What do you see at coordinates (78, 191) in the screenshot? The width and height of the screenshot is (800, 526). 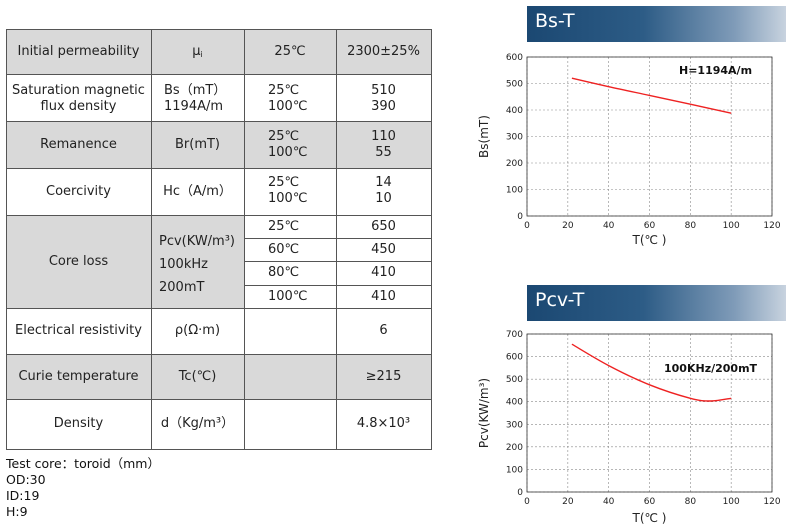 I see `property-coercivity: Coercivity` at bounding box center [78, 191].